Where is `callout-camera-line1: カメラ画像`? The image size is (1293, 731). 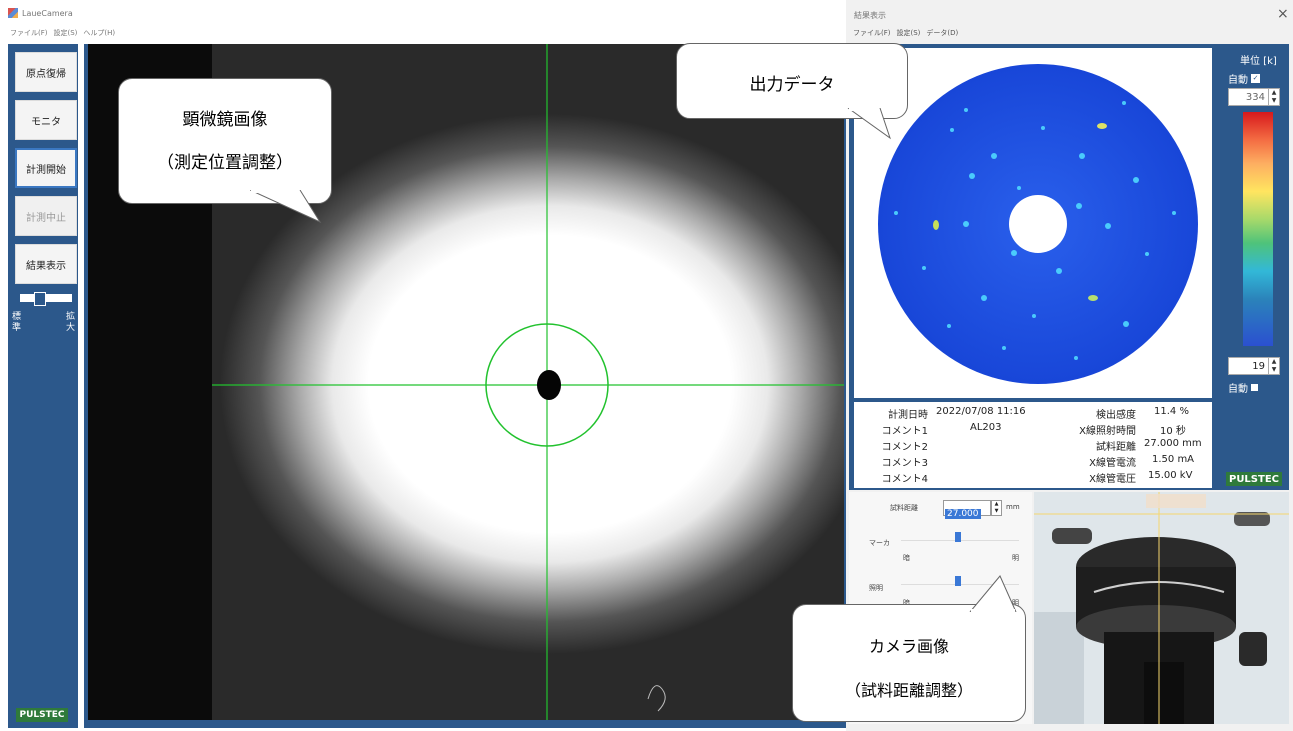 callout-camera-line1: カメラ画像 is located at coordinates (908, 646).